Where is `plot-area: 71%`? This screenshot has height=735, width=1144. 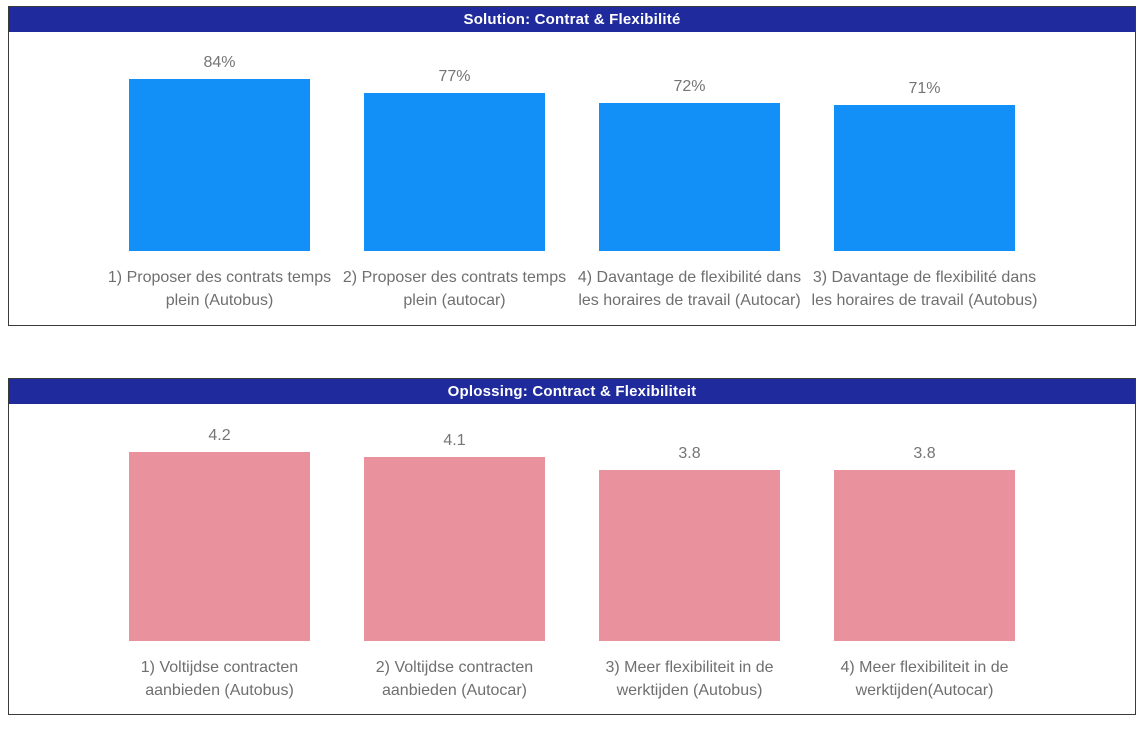
plot-area: 71% is located at coordinates (924, 151).